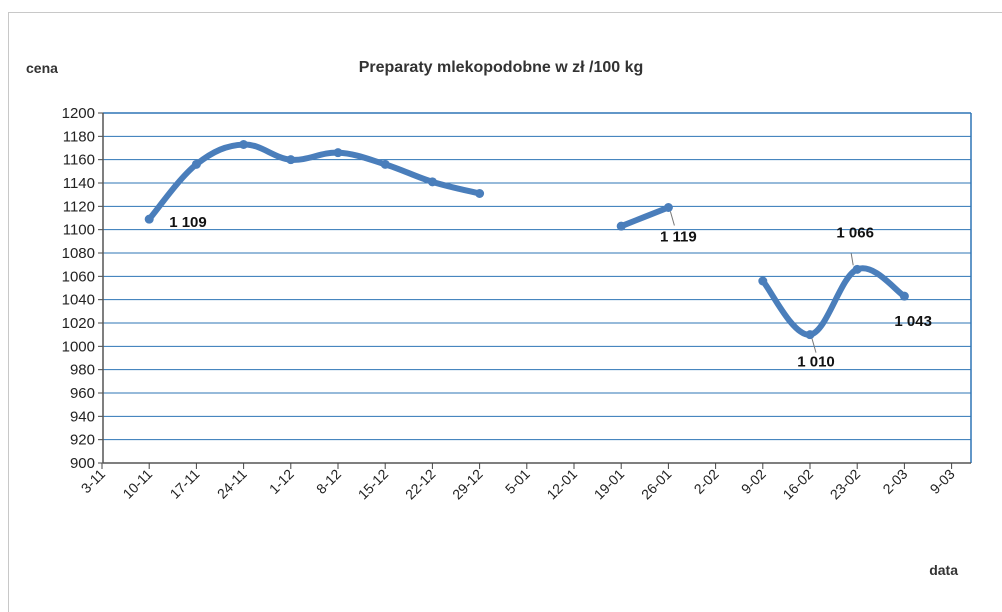 This screenshot has height=612, width=1002. What do you see at coordinates (281, 481) in the screenshot?
I see `x-tick-label: 1-12` at bounding box center [281, 481].